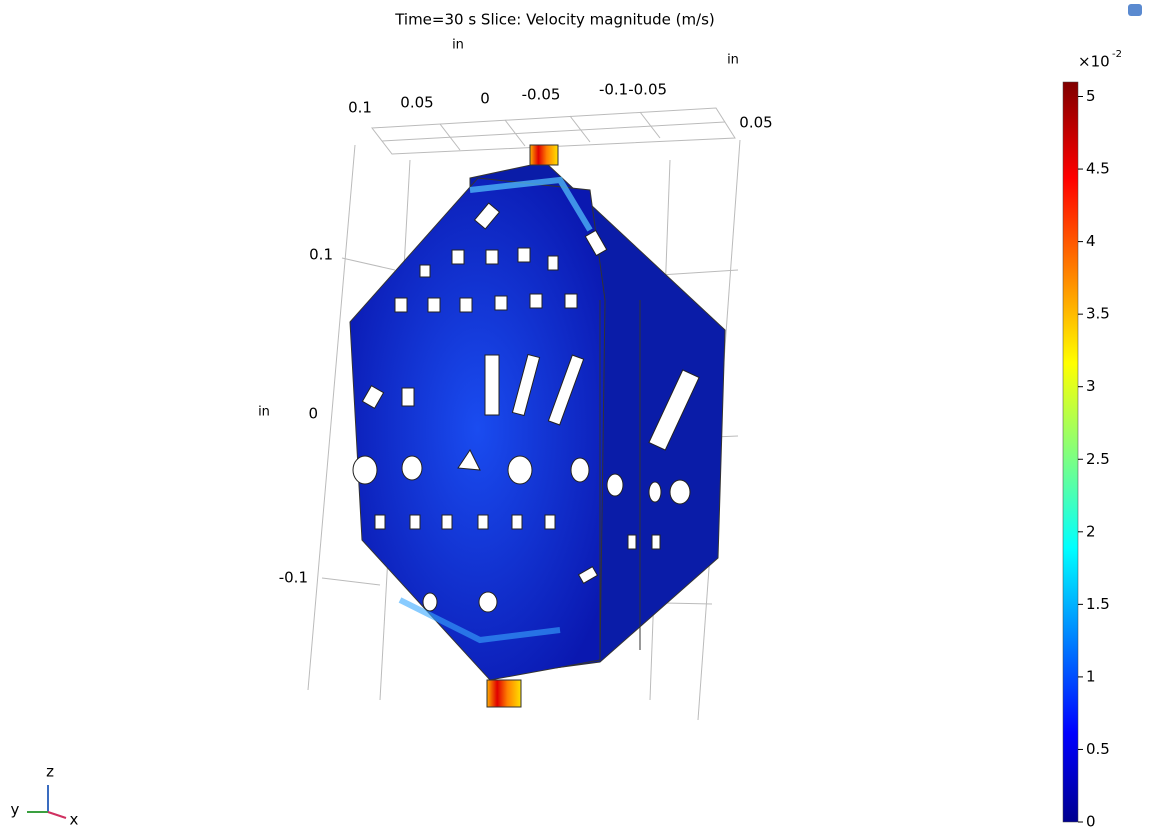 Image resolution: width=1151 pixels, height=832 pixels. Describe the element at coordinates (50, 772) in the screenshot. I see `triad-label: z` at that location.